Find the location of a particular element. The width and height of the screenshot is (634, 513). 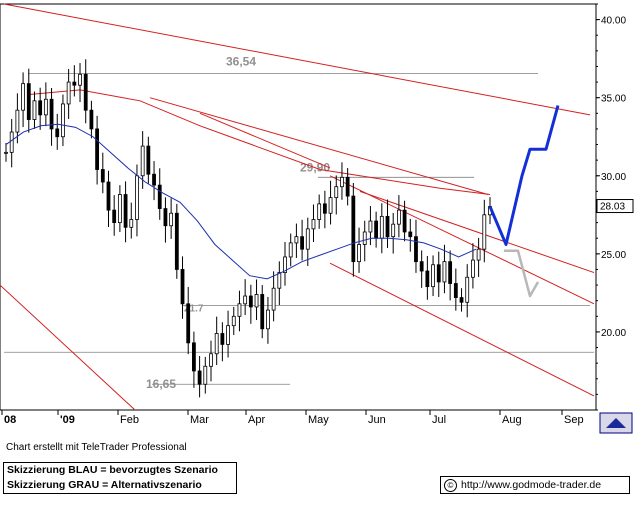

legend-blue-scenario: Skizzierung BLAU = bevorzugtes Szenario is located at coordinates (112, 470).